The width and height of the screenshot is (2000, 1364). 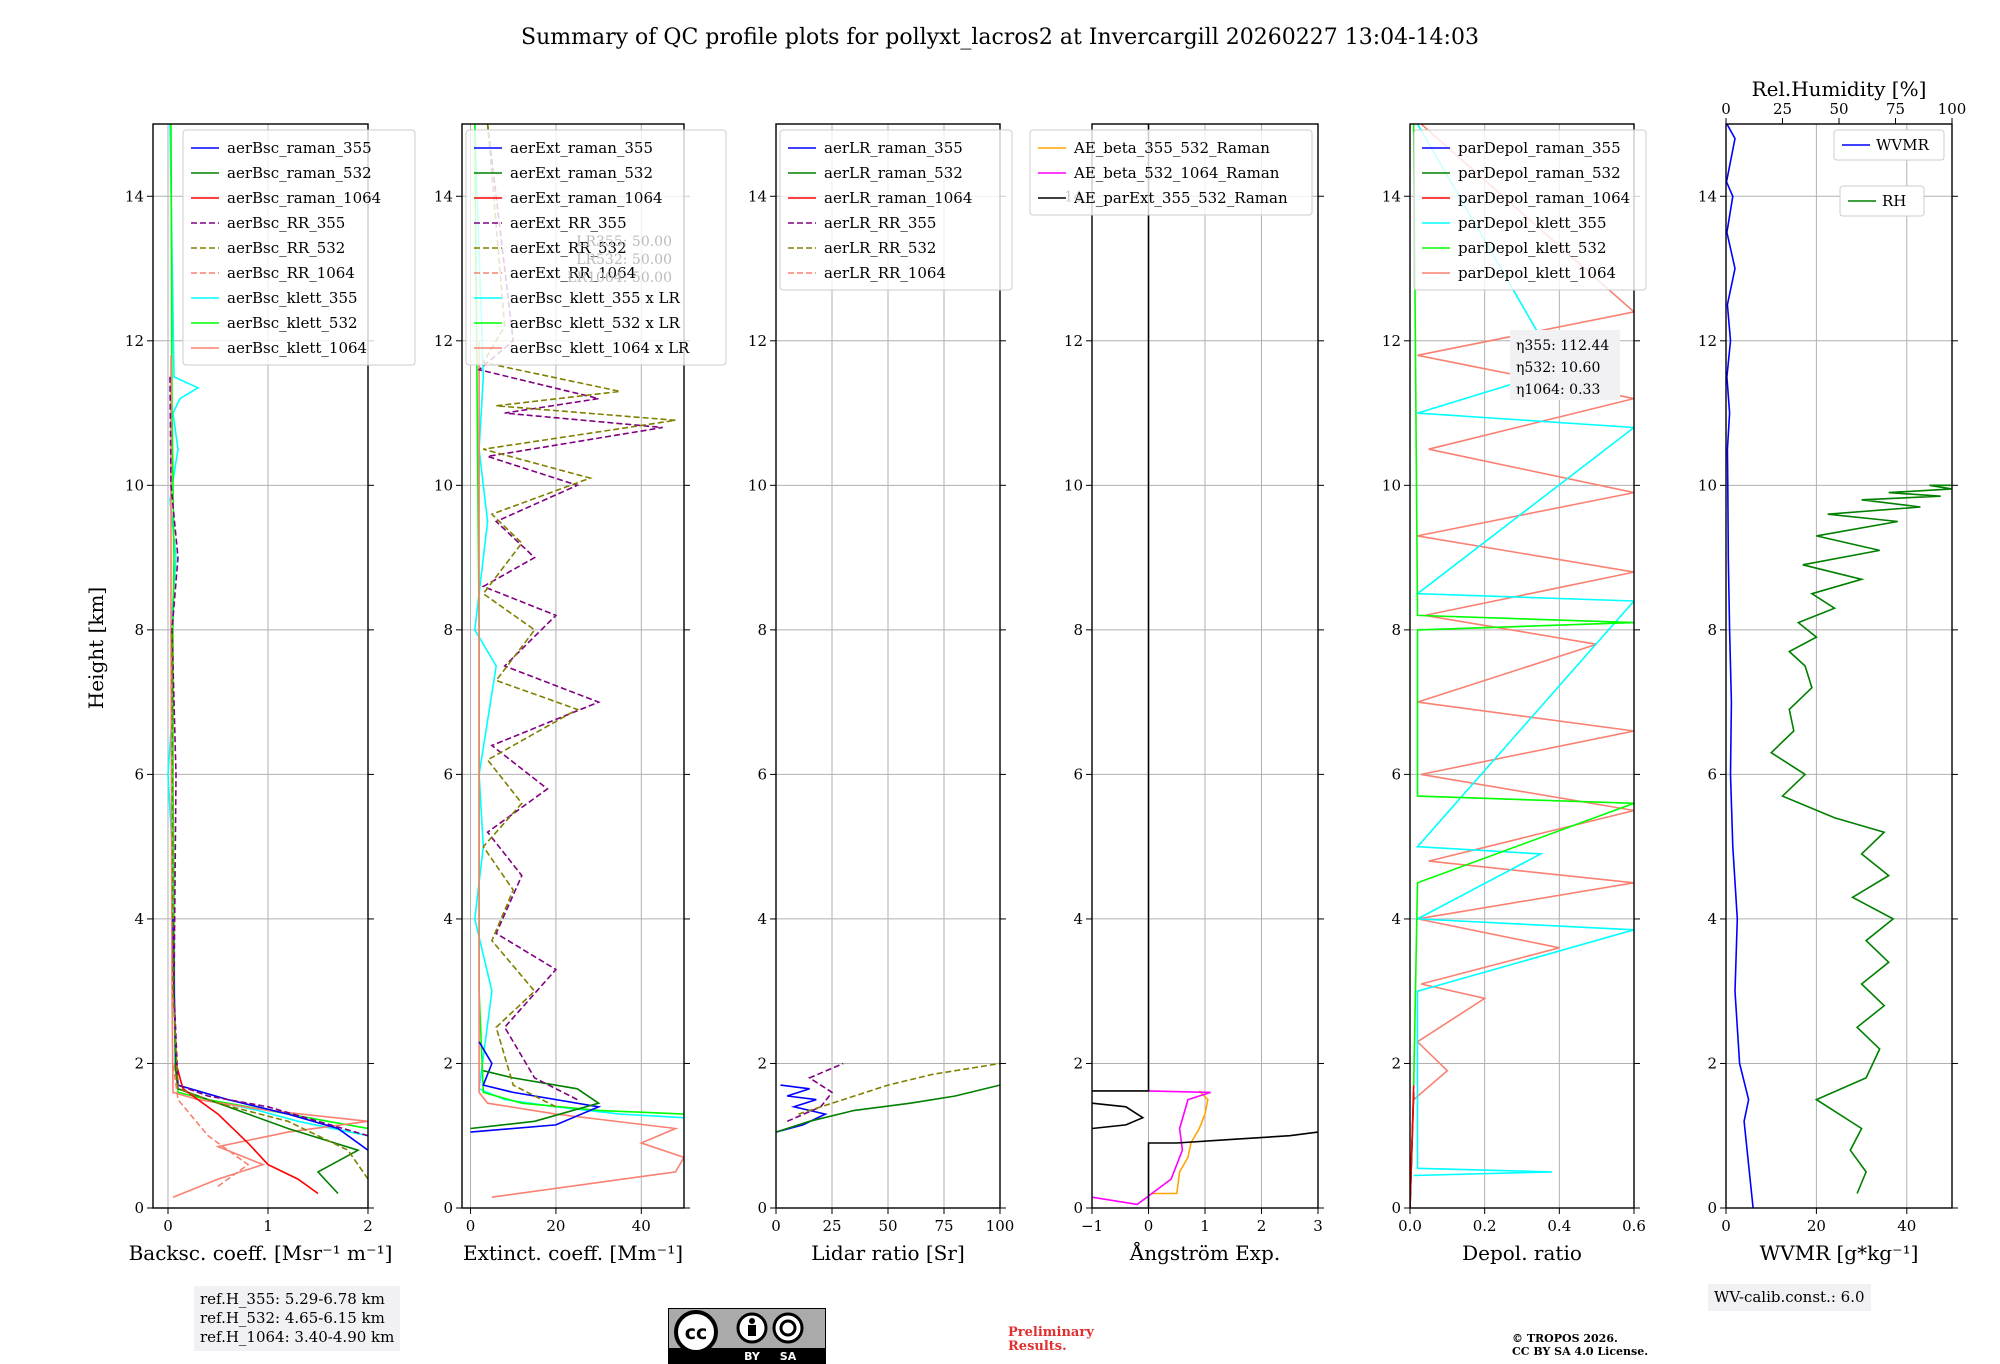 I want to click on legend-label-depol-0: parDepol_raman_355, so click(x=1539, y=148).